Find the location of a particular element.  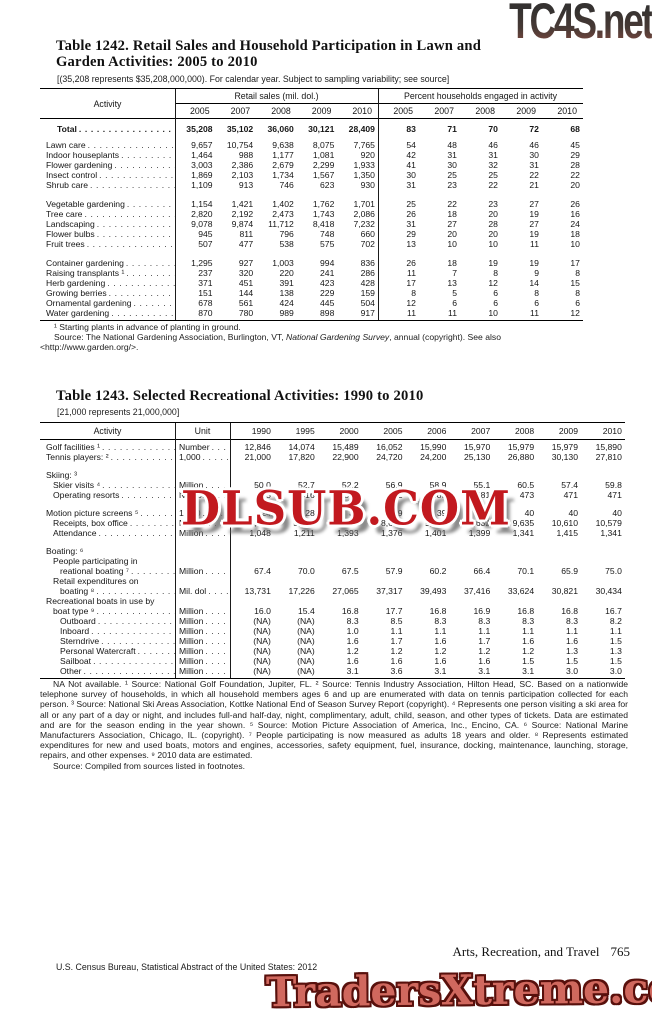

percent-households-cell: 28 is located at coordinates (493, 224).